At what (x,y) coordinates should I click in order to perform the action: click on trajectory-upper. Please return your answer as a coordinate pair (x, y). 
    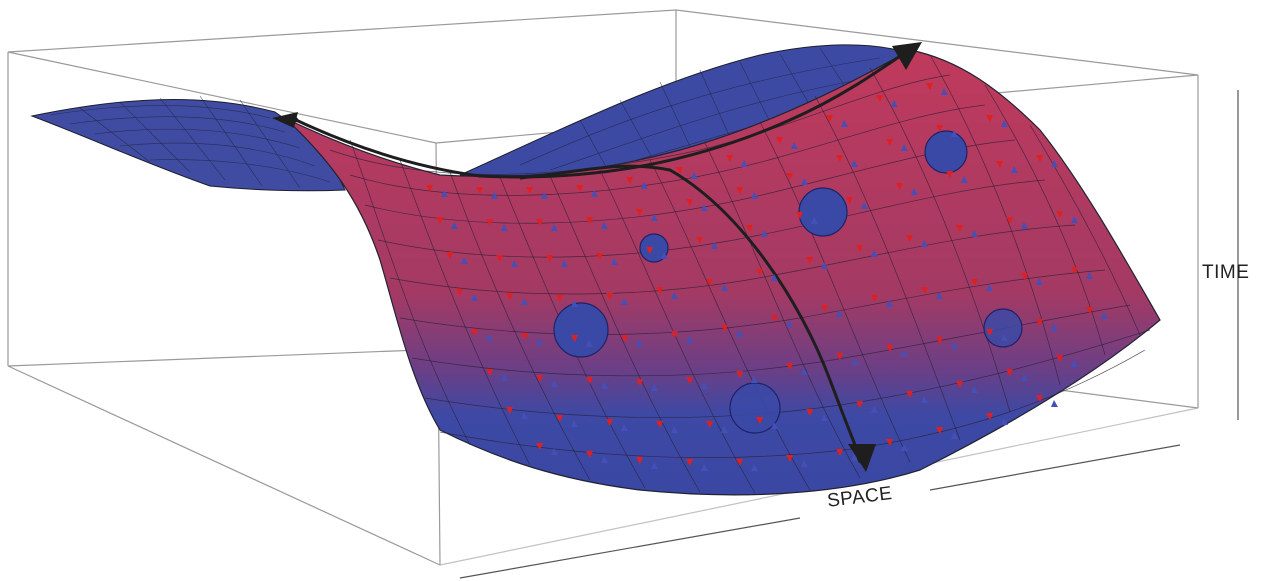
    Looking at the image, I should click on (600, 114).